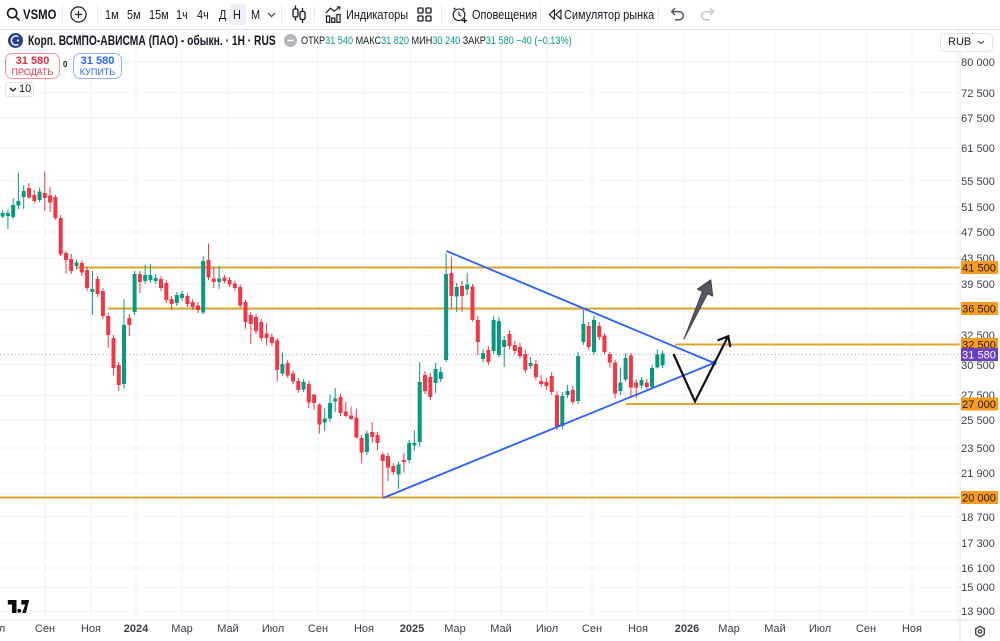 This screenshot has height=641, width=1000. I want to click on svg-text: 61 500, so click(978, 149).